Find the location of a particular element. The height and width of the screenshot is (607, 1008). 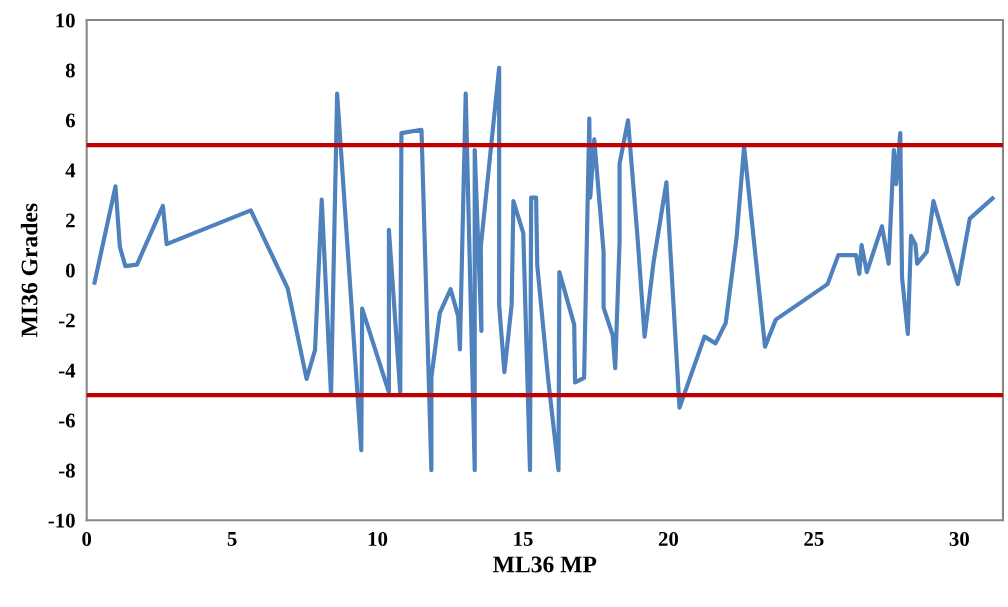

x-tick-label: 30 is located at coordinates (959, 538).